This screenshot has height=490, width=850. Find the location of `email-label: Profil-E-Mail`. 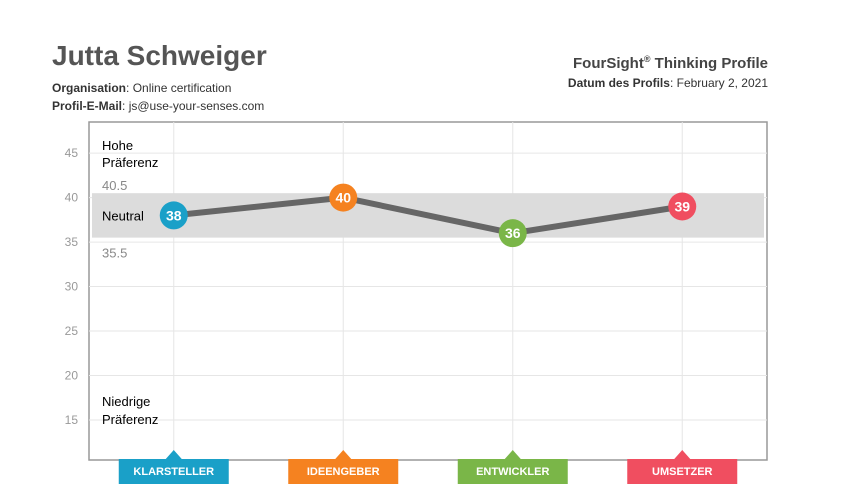

email-label: Profil-E-Mail is located at coordinates (87, 106).